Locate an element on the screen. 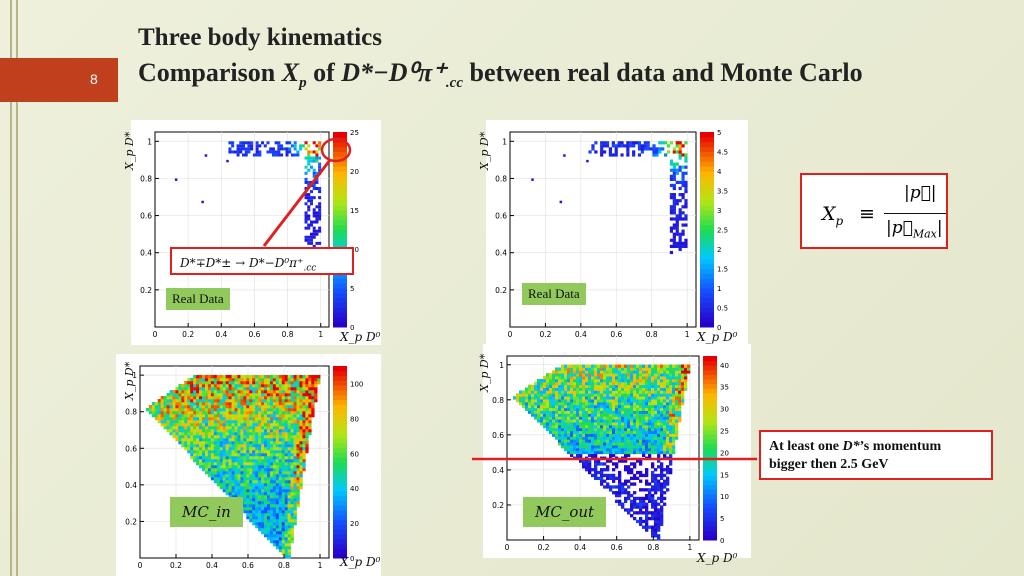 The height and width of the screenshot is (576, 1024). y-tick-label: 0.4 is located at coordinates (498, 470).